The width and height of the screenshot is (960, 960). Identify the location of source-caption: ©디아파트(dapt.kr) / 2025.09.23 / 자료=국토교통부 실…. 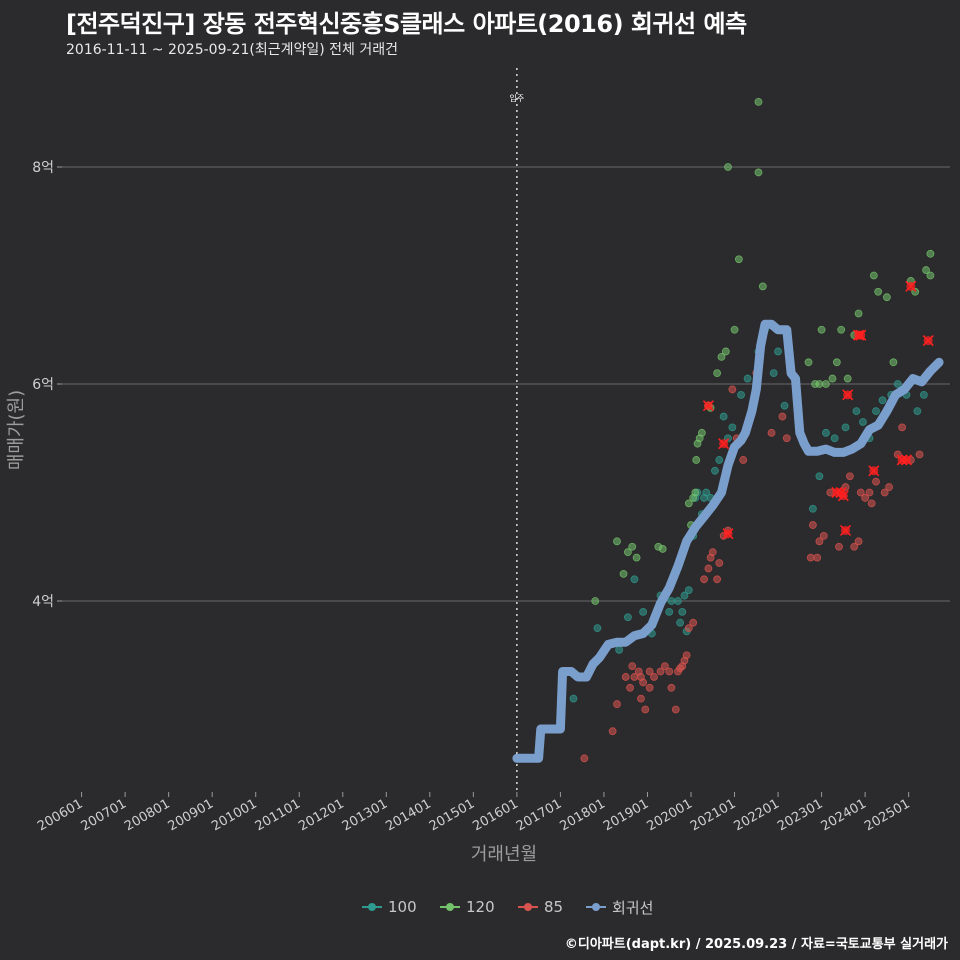
(756, 944).